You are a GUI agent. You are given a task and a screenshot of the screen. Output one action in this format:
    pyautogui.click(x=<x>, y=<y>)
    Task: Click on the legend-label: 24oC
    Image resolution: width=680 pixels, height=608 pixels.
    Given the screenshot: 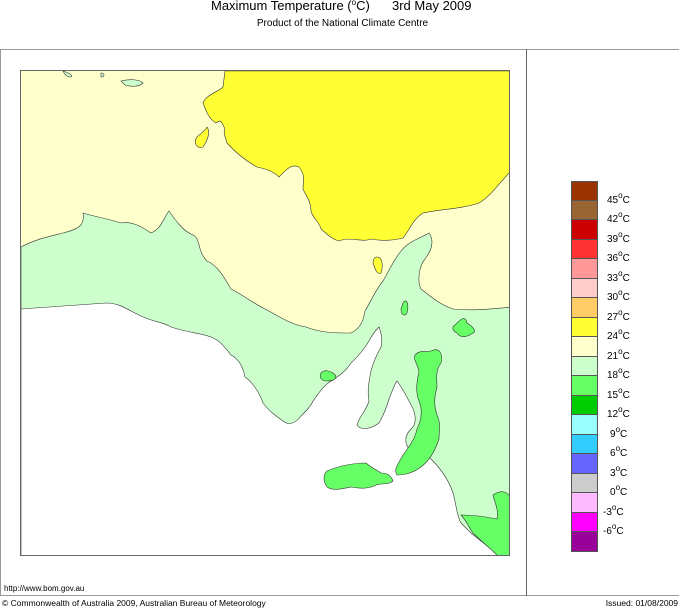 What is the action you would take?
    pyautogui.click(x=618, y=335)
    